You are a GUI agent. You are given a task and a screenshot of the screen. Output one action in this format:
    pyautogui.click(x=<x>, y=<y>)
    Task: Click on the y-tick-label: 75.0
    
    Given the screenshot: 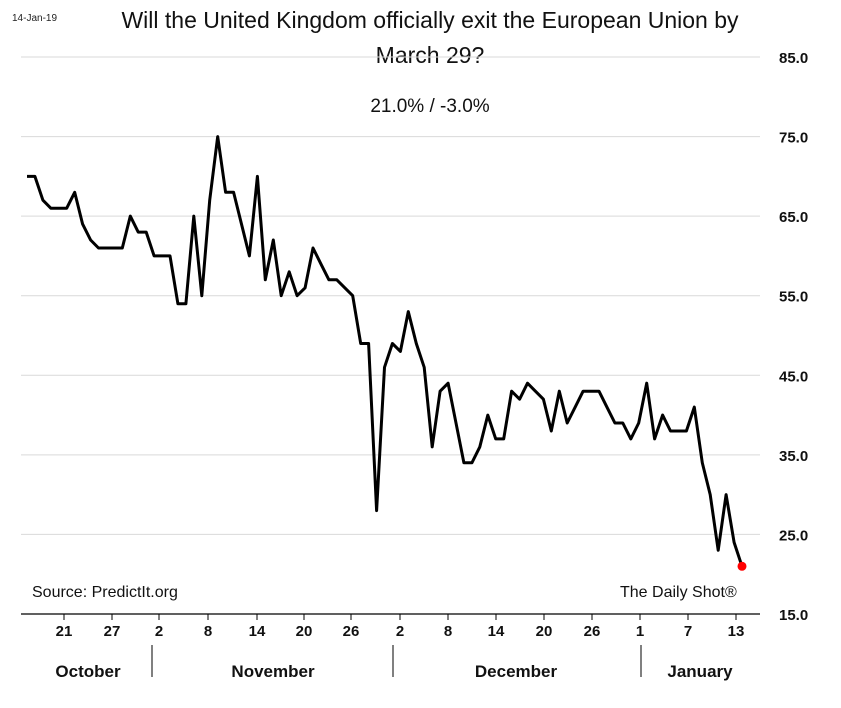 What is the action you would take?
    pyautogui.click(x=793, y=138)
    